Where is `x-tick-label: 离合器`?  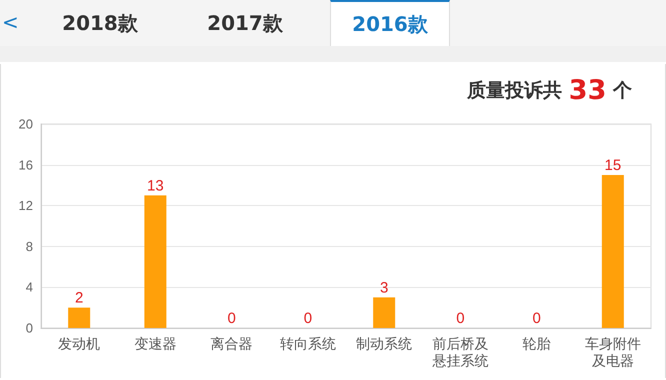 x-tick-label: 离合器 is located at coordinates (231, 344).